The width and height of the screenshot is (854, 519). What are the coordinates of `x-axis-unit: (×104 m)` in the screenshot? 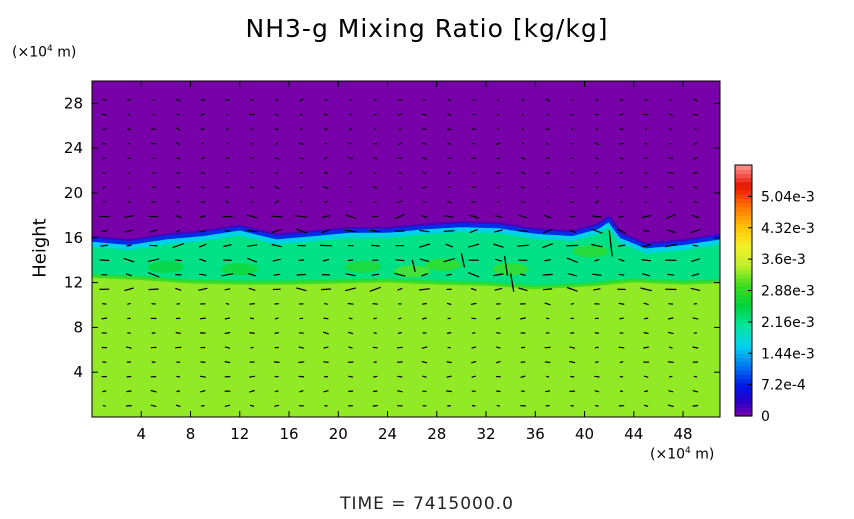 It's located at (682, 454).